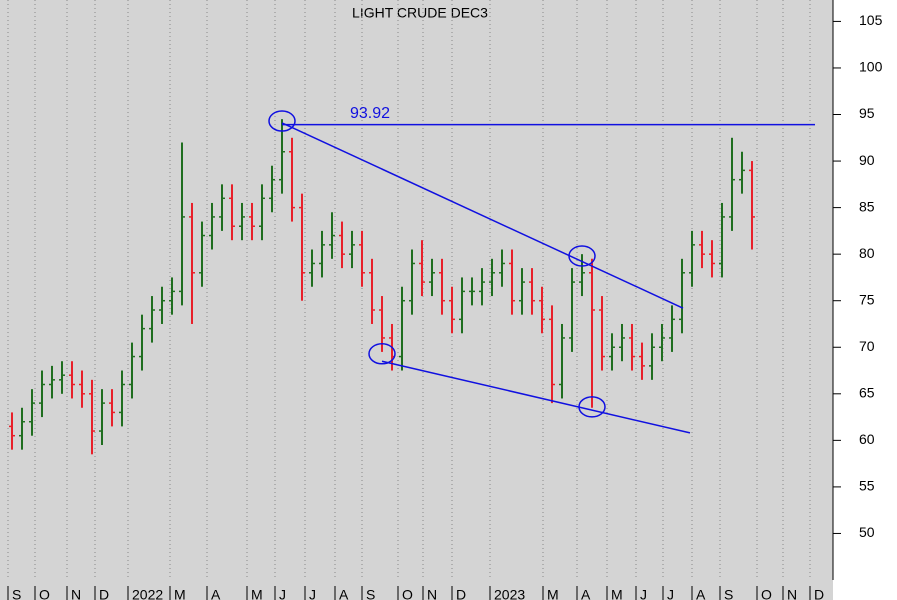  I want to click on y-tick-label: 70, so click(867, 346).